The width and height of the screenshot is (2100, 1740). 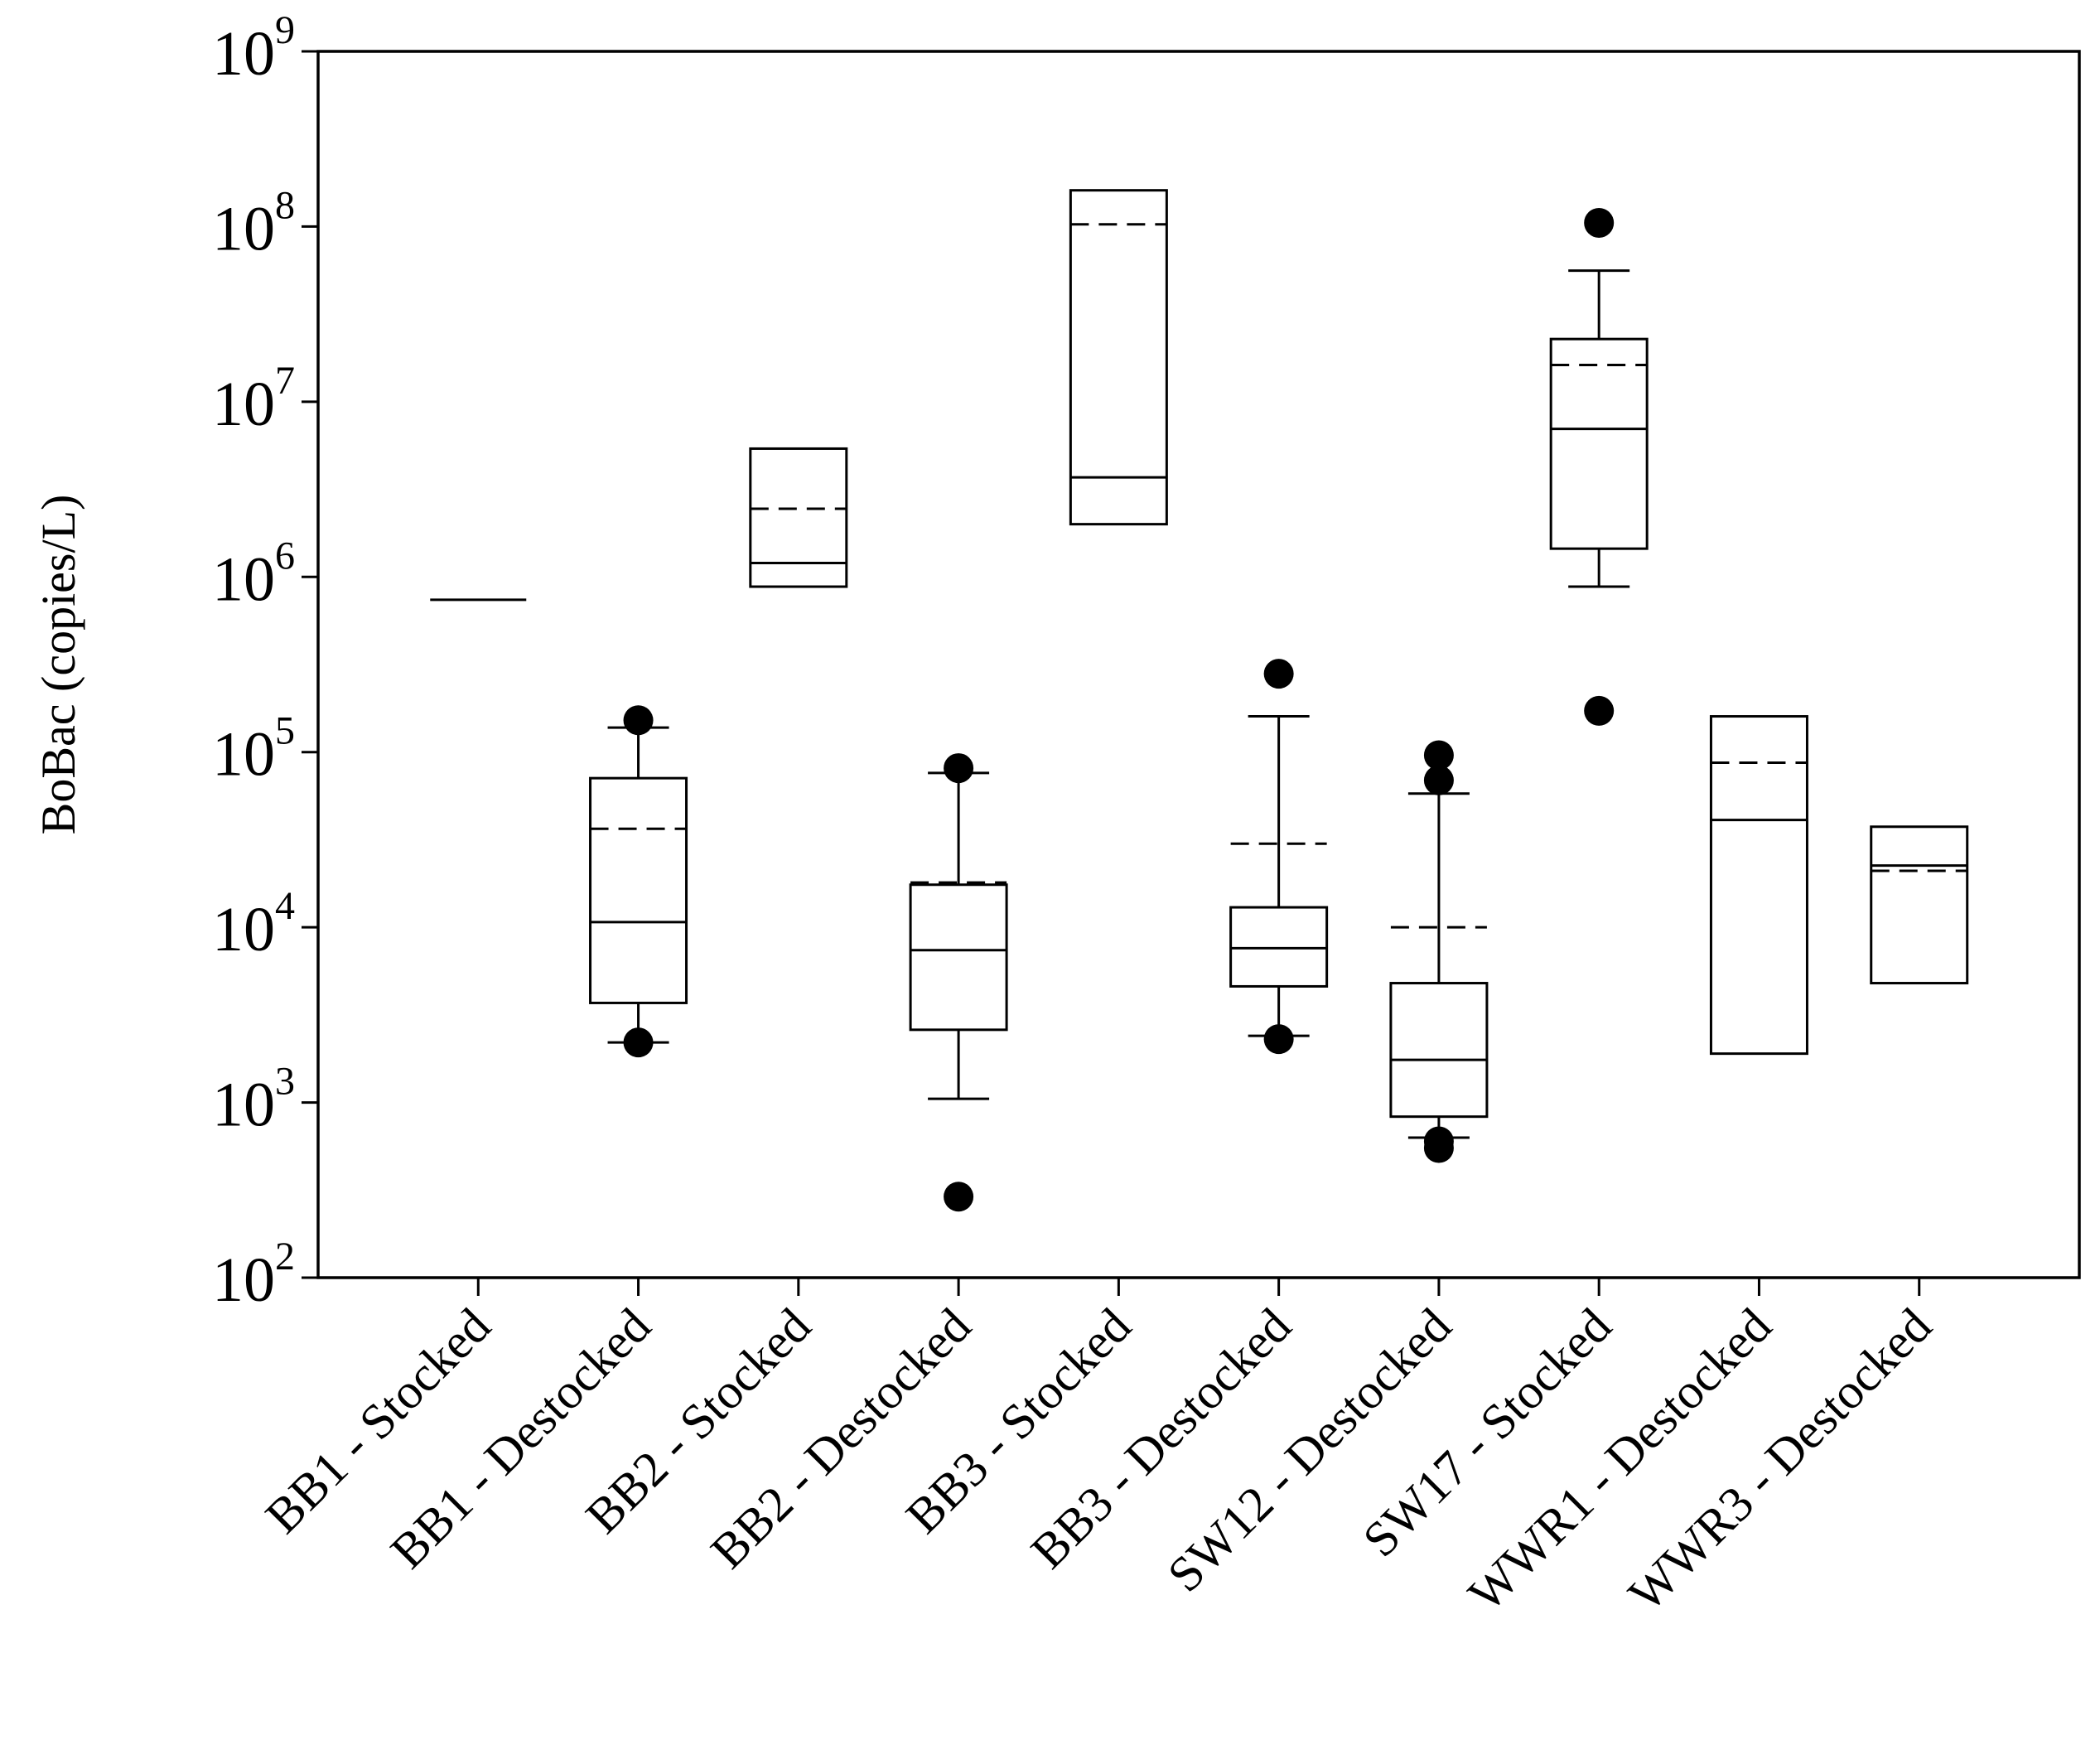 What do you see at coordinates (253, 574) in the screenshot?
I see `y-tick-label: 10⁶` at bounding box center [253, 574].